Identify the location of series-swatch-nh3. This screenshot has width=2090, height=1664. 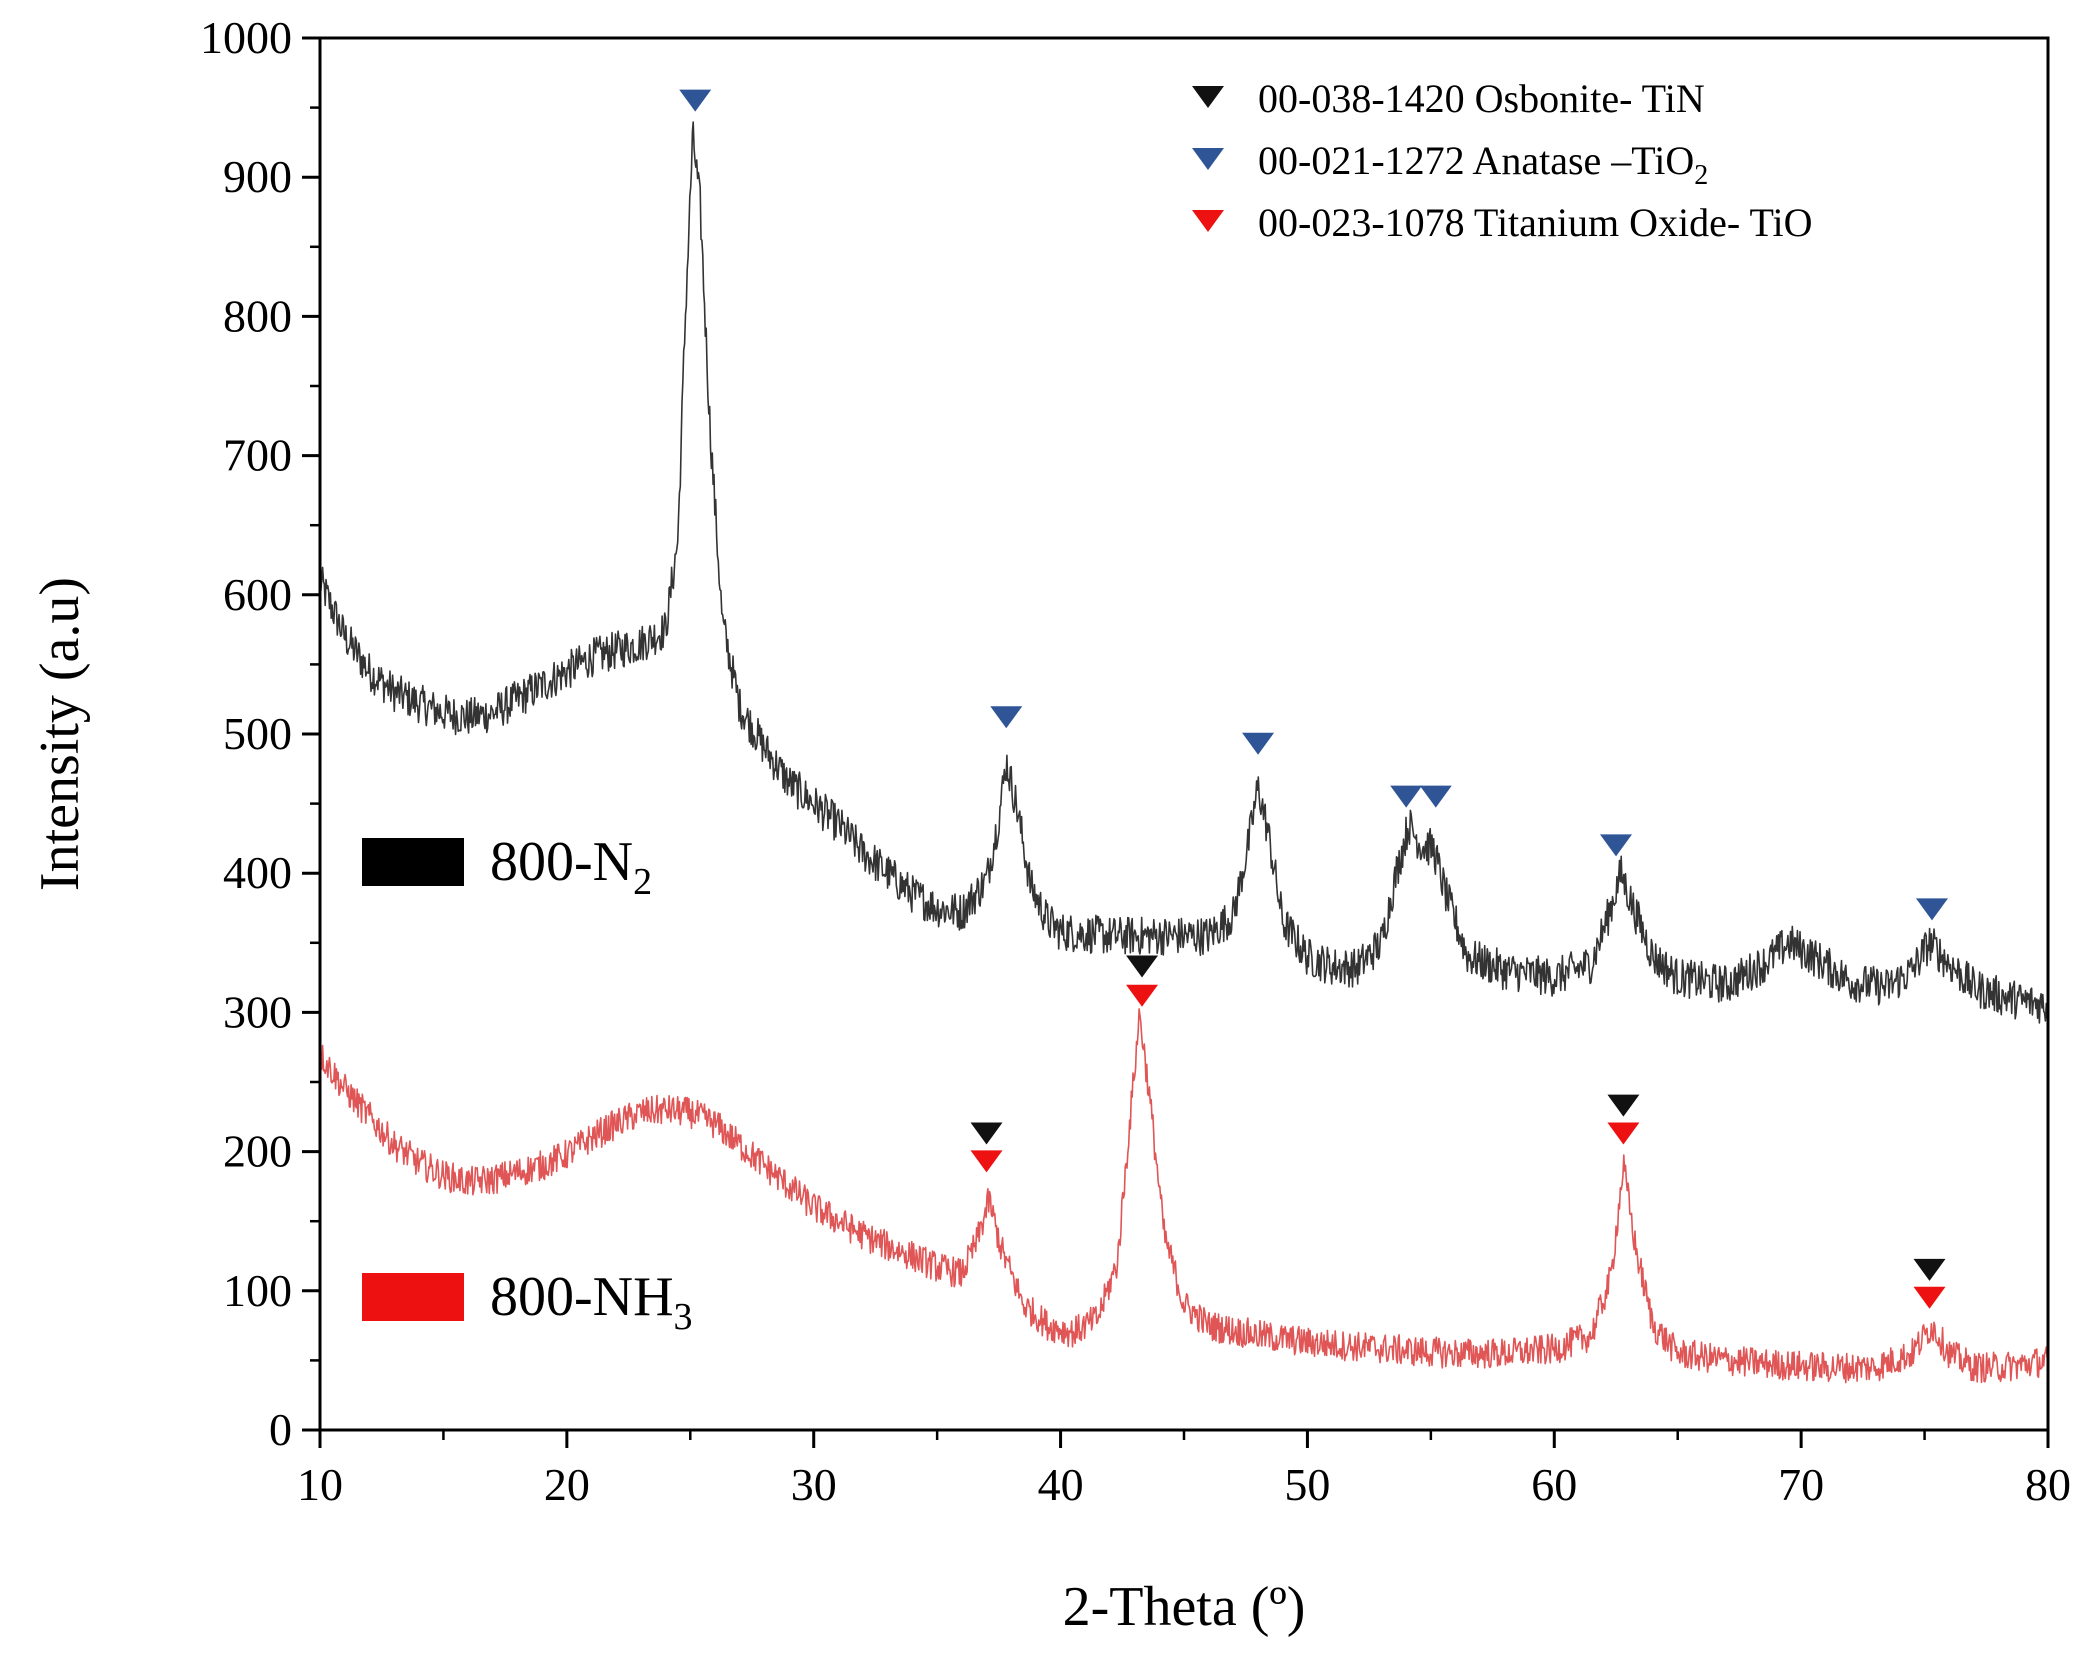
(413, 1297).